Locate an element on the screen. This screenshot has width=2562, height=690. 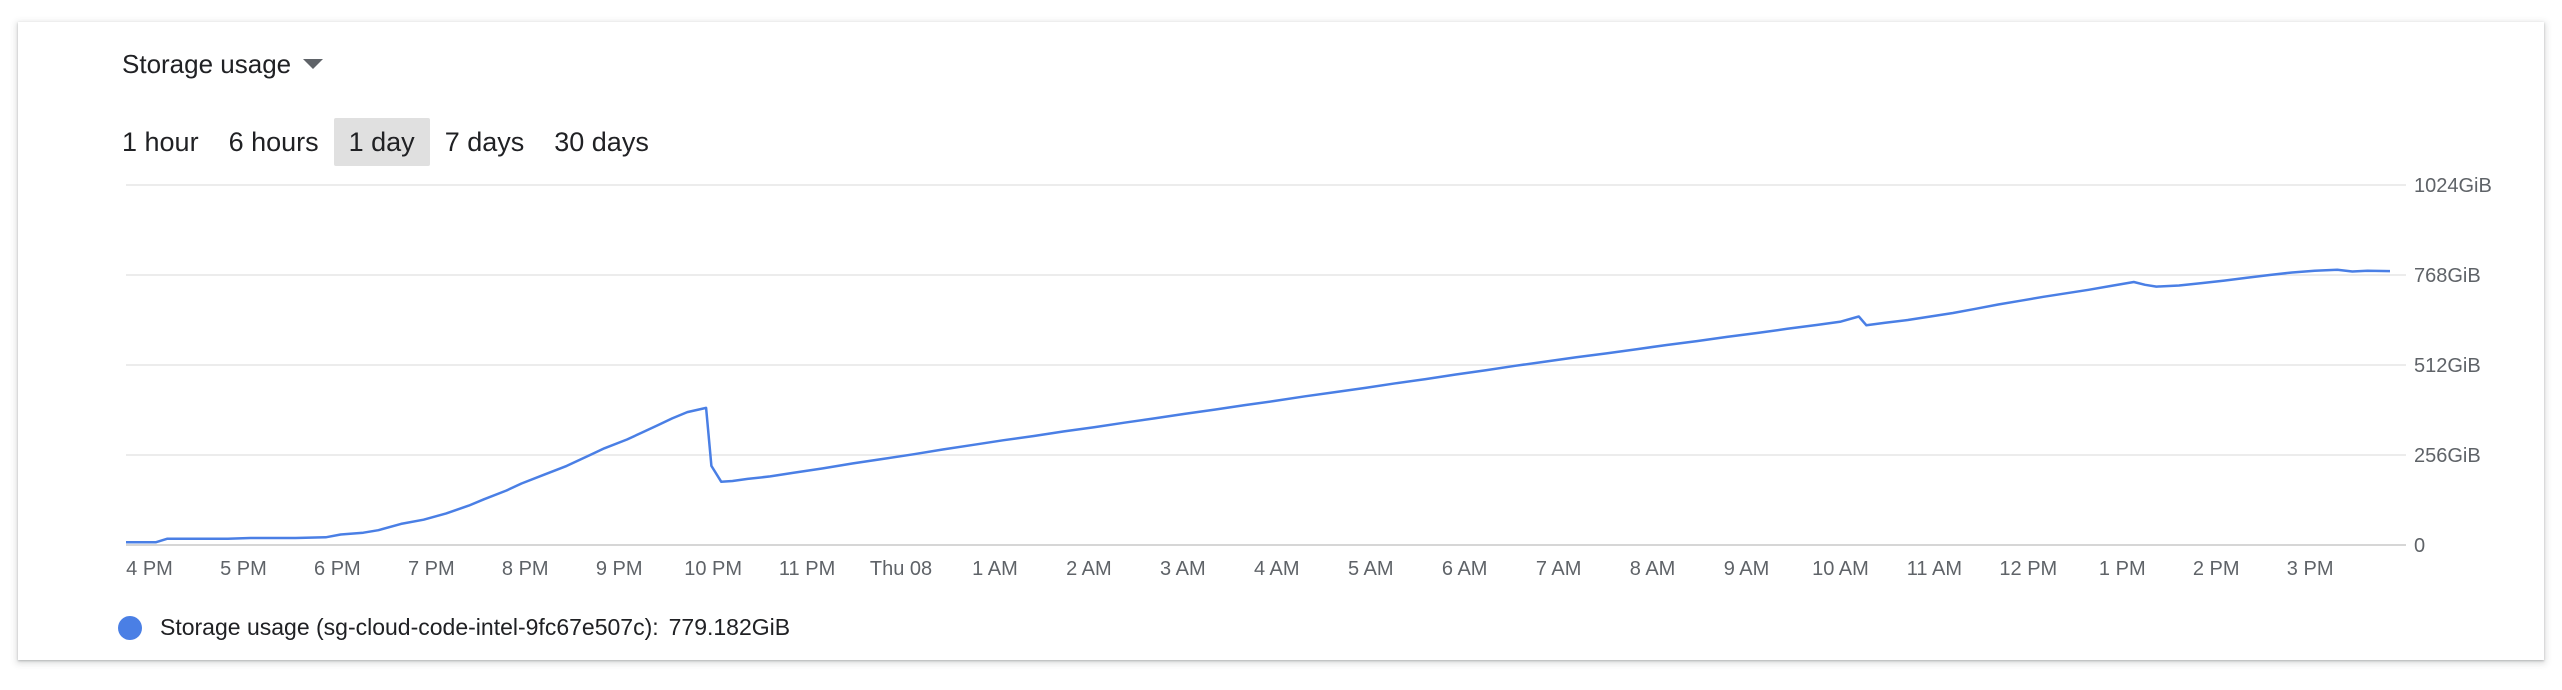
time-range-selector: 1 hour 6 hours 1 day 7 days 30 days is located at coordinates (393, 142).